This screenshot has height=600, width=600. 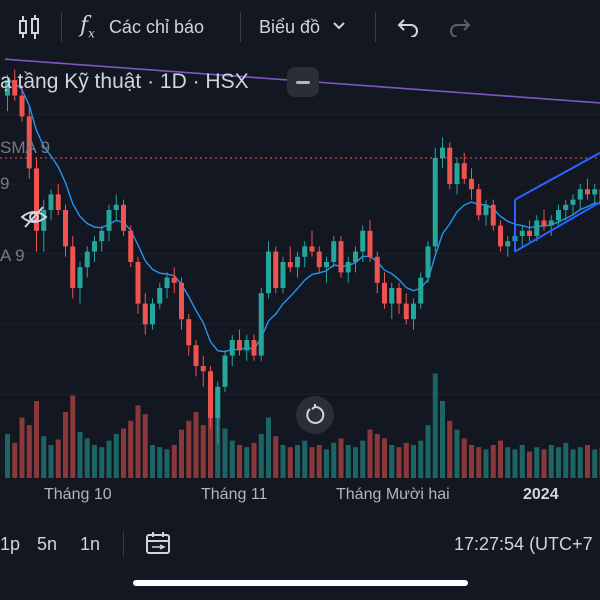 What do you see at coordinates (240, 27) in the screenshot?
I see `toolbar-divider` at bounding box center [240, 27].